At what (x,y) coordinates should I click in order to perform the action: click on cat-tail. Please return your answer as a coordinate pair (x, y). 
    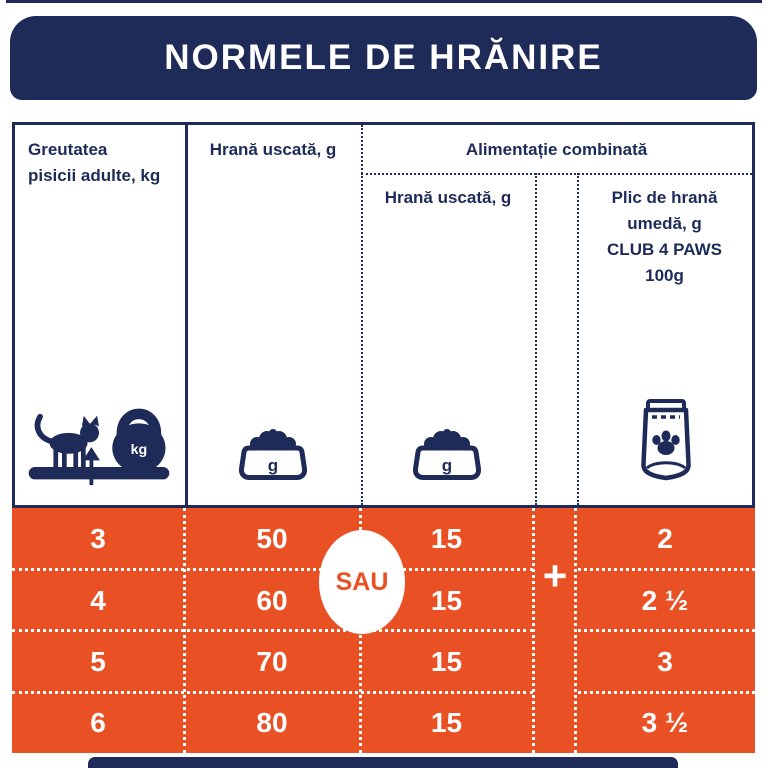
    Looking at the image, I should click on (44, 429).